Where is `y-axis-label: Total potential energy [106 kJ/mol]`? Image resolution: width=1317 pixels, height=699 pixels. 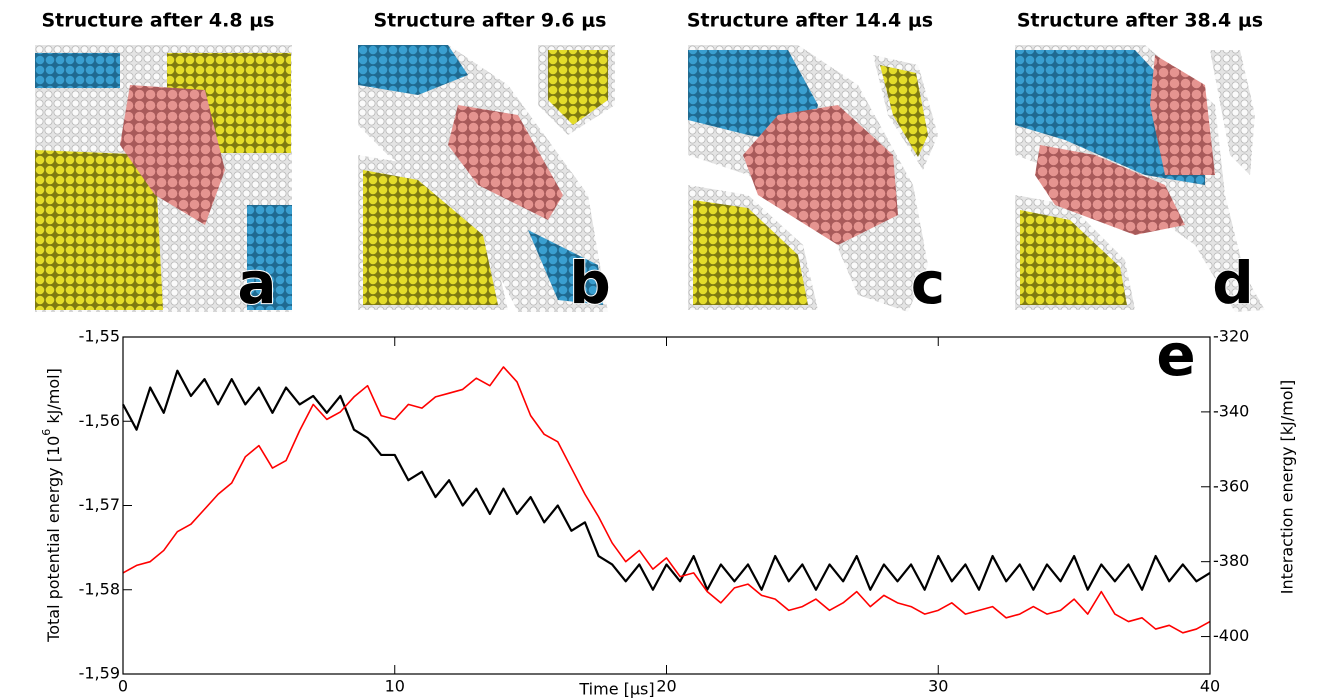 y-axis-label: Total potential energy [106 kJ/mol] is located at coordinates (51, 505).